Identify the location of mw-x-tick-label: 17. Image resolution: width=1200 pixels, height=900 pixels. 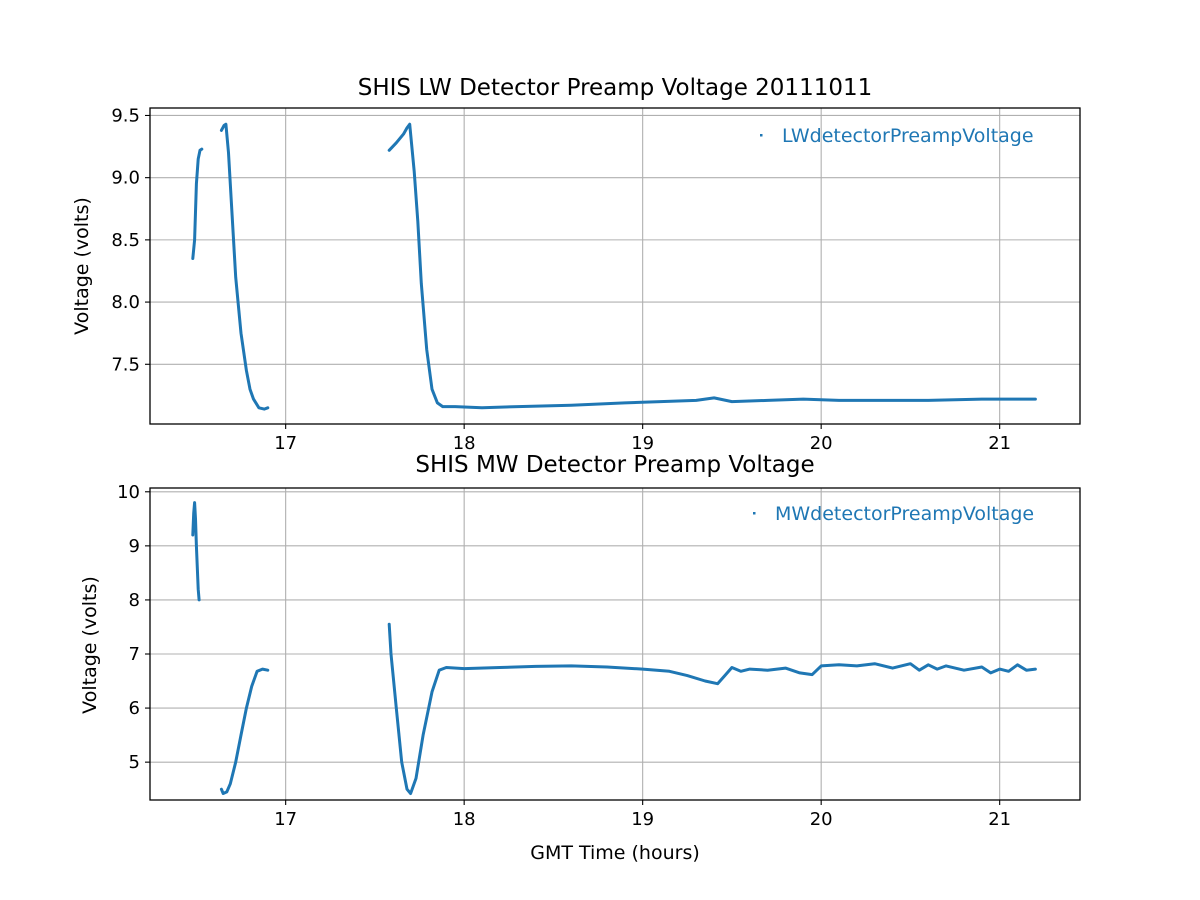
(285, 819).